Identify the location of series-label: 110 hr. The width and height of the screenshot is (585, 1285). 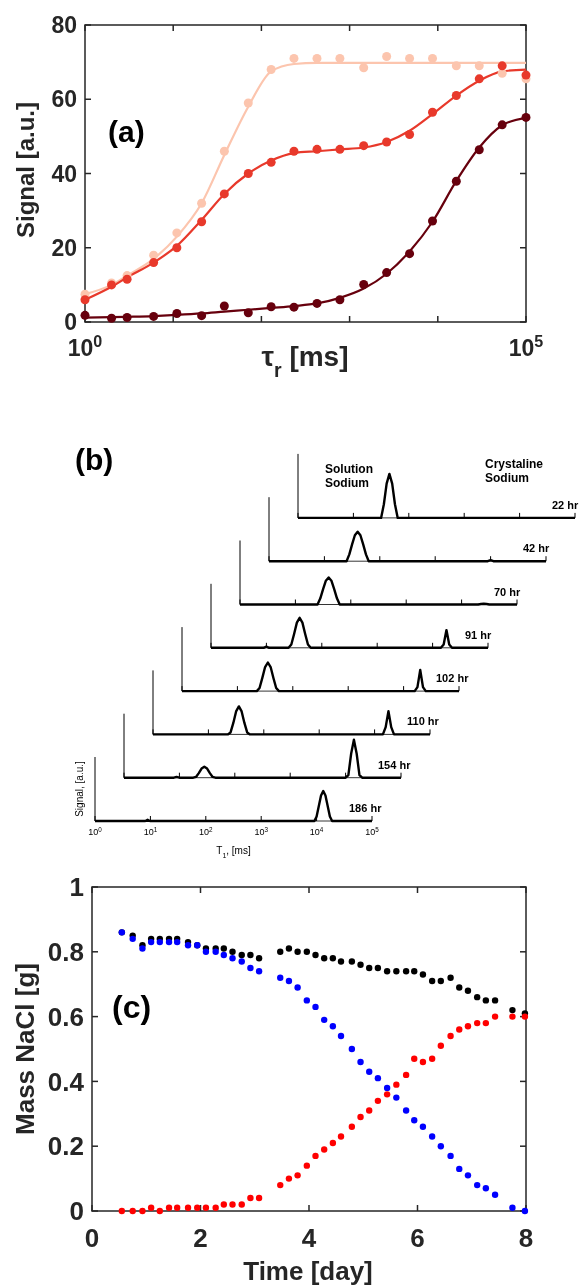
(423, 721).